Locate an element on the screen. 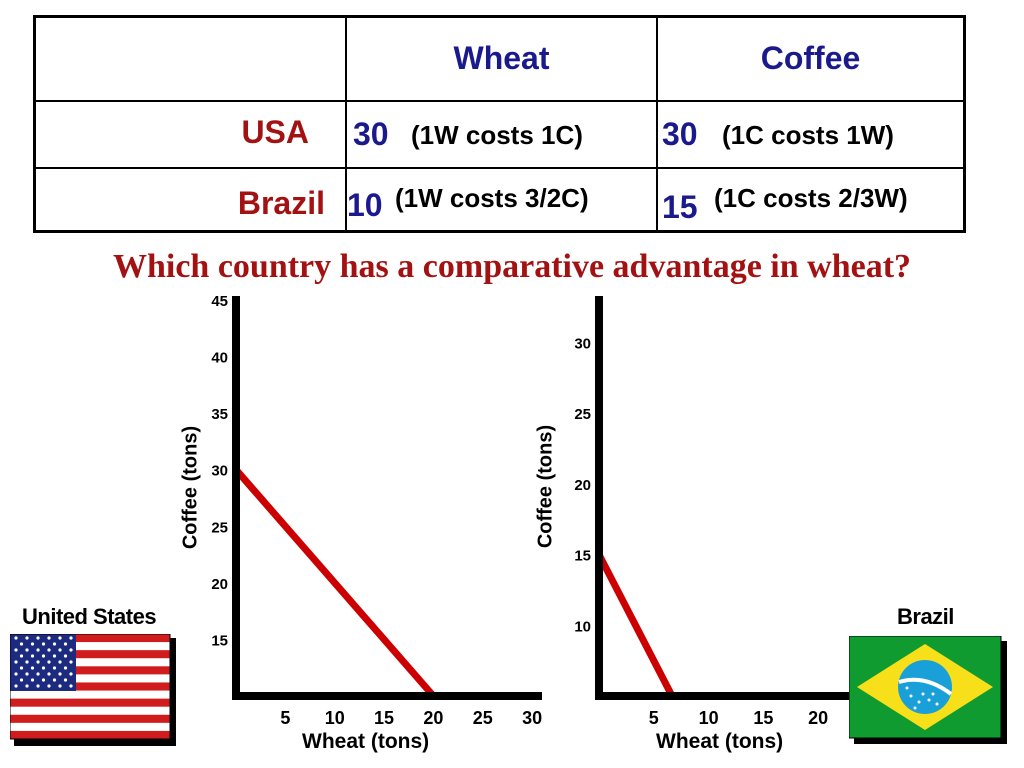  brazil-coffee-note: (1C costs 2/3W) is located at coordinates (811, 197).